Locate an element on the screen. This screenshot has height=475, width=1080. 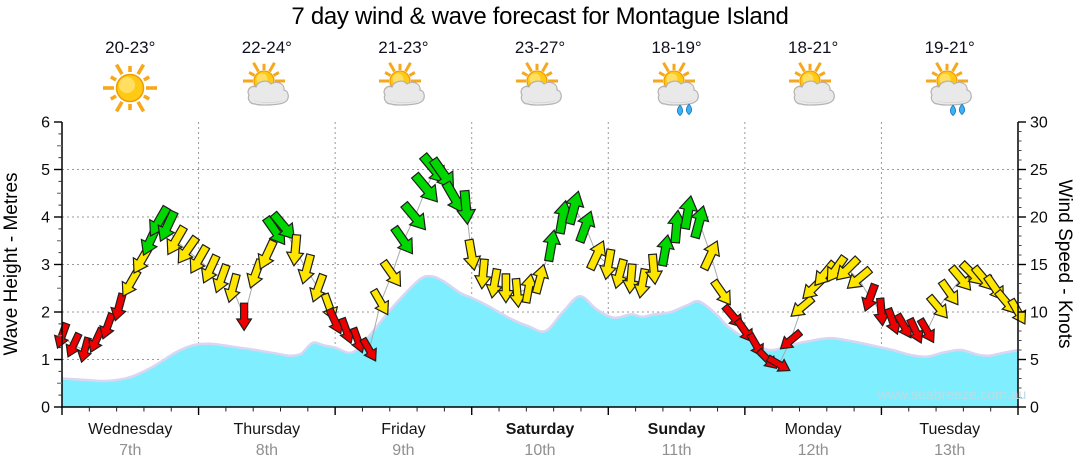
left-tick-label: 4 is located at coordinates (45, 218).